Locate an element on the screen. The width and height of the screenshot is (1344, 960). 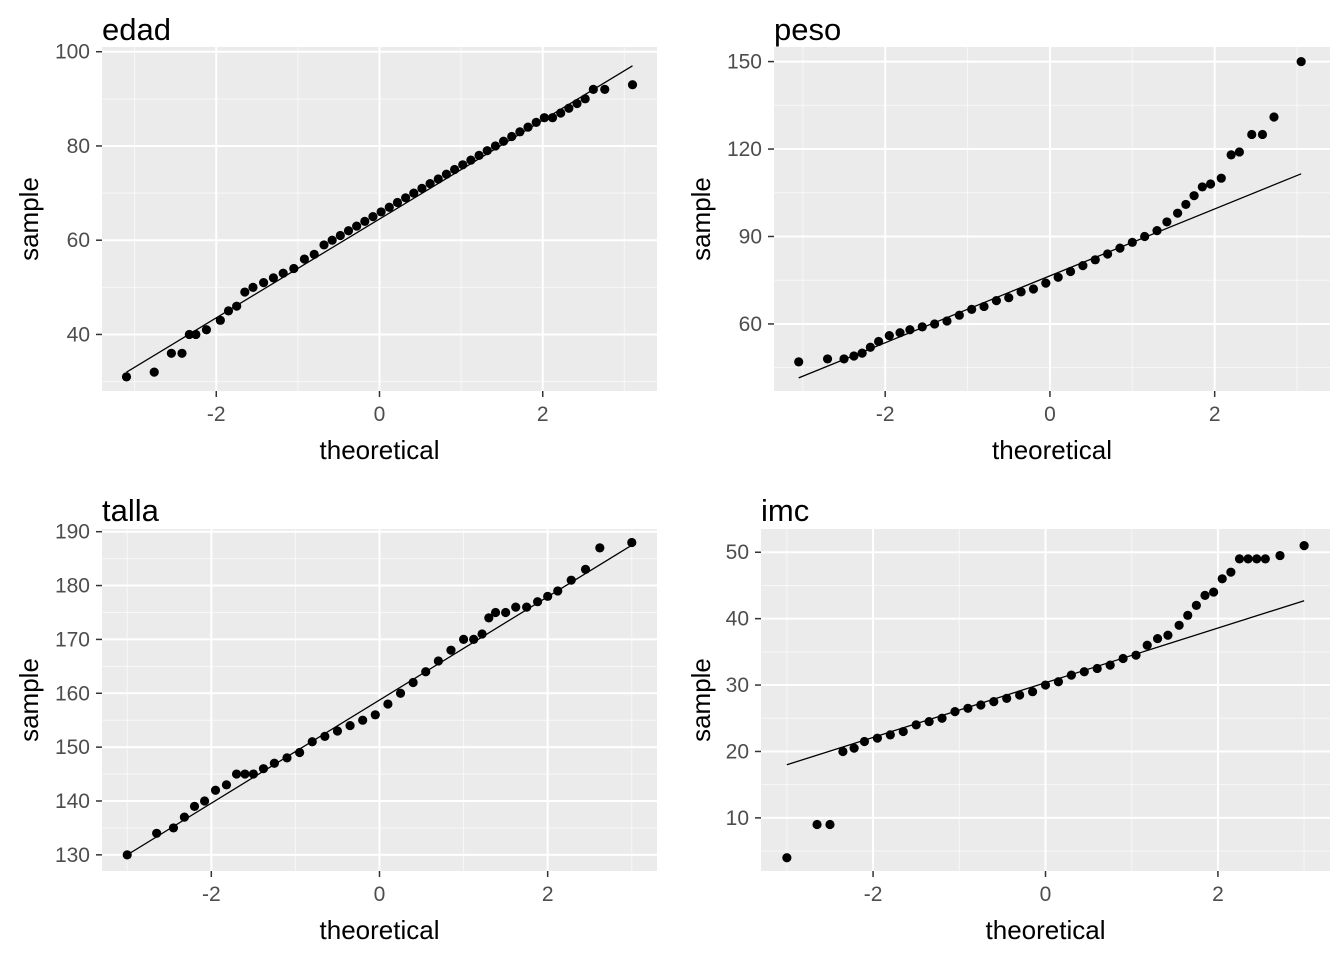
y-tick-label: 50 is located at coordinates (737, 552).